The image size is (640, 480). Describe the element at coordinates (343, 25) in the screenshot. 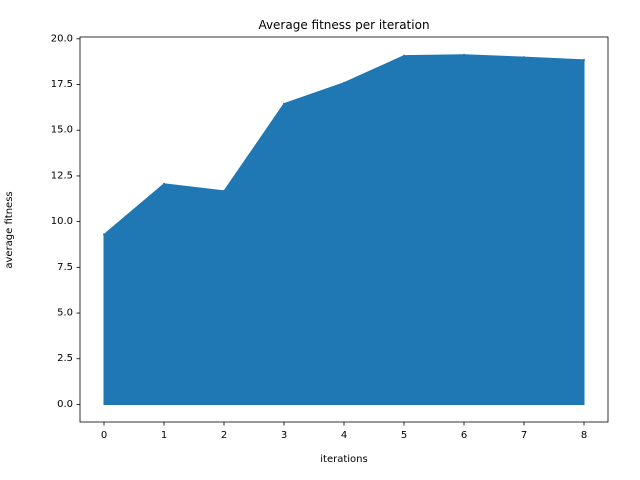

I see `chart-title: Average fitness per iteration` at that location.